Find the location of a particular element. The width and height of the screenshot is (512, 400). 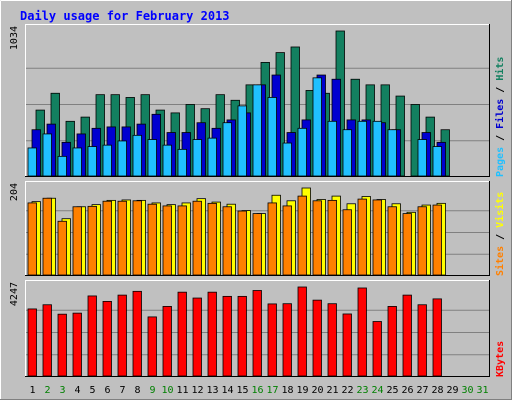

x-tick-day-27: 27 is located at coordinates (422, 390).